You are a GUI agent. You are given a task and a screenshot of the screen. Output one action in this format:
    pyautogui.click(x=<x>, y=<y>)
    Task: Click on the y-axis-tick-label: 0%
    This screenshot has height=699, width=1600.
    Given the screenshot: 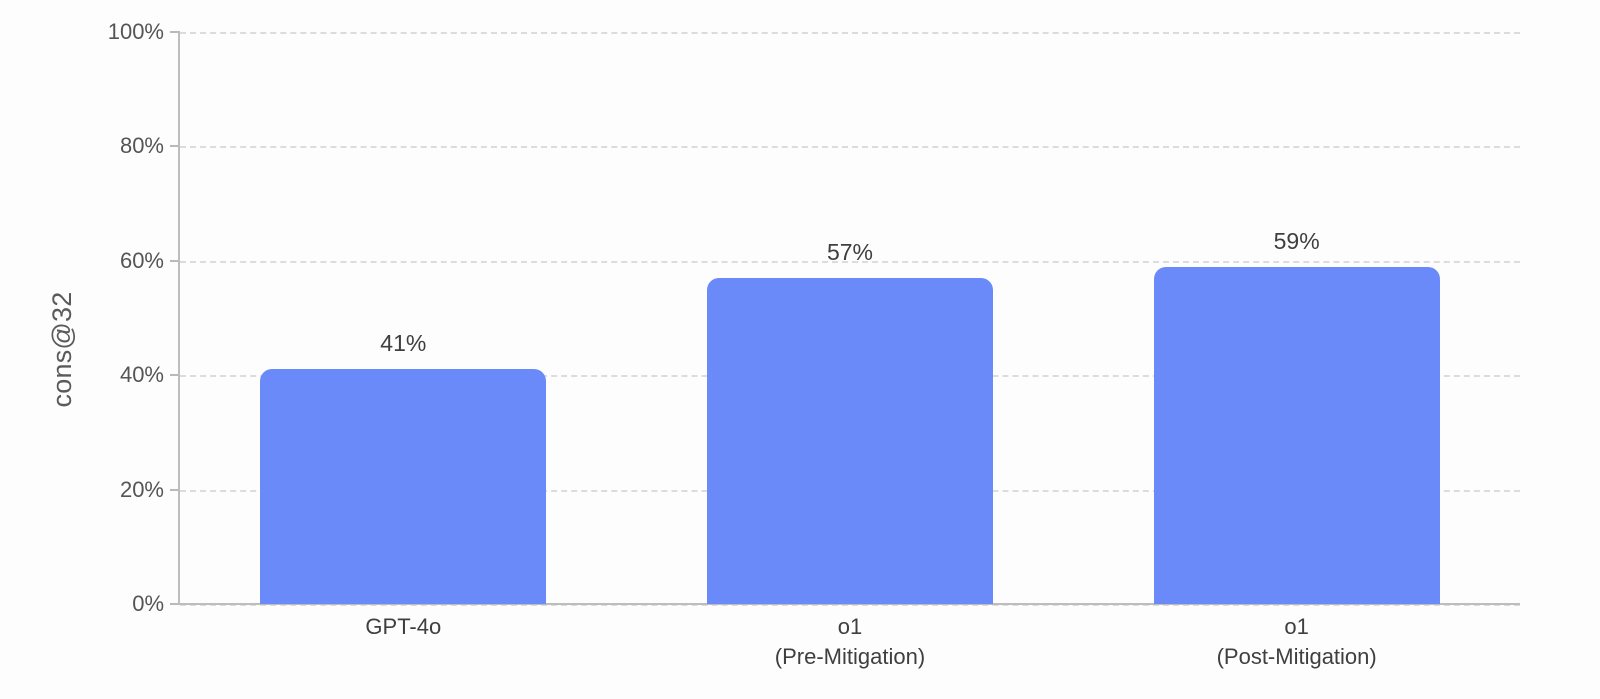 What is the action you would take?
    pyautogui.click(x=148, y=603)
    